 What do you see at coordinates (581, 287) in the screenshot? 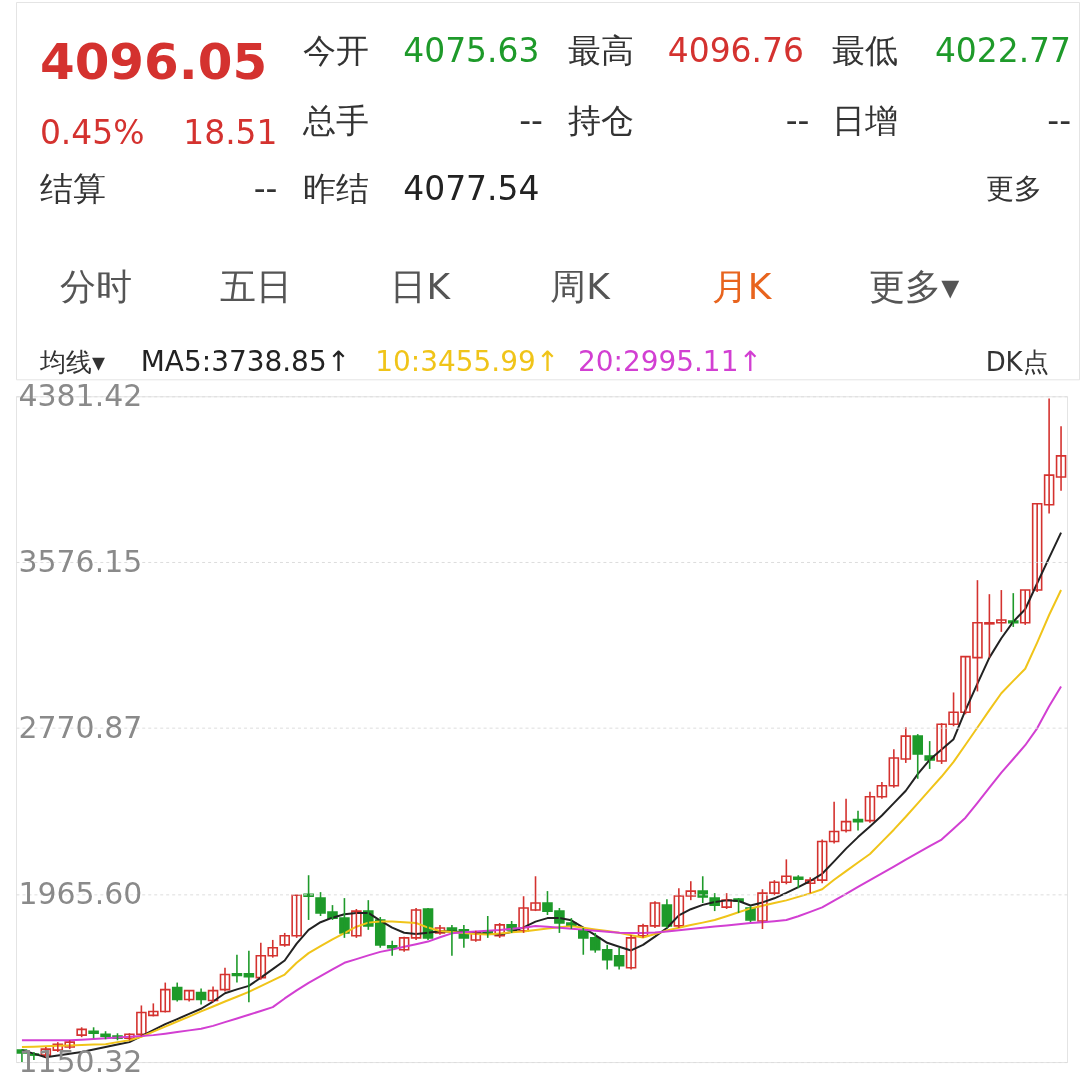
I see `text: 周K` at bounding box center [581, 287].